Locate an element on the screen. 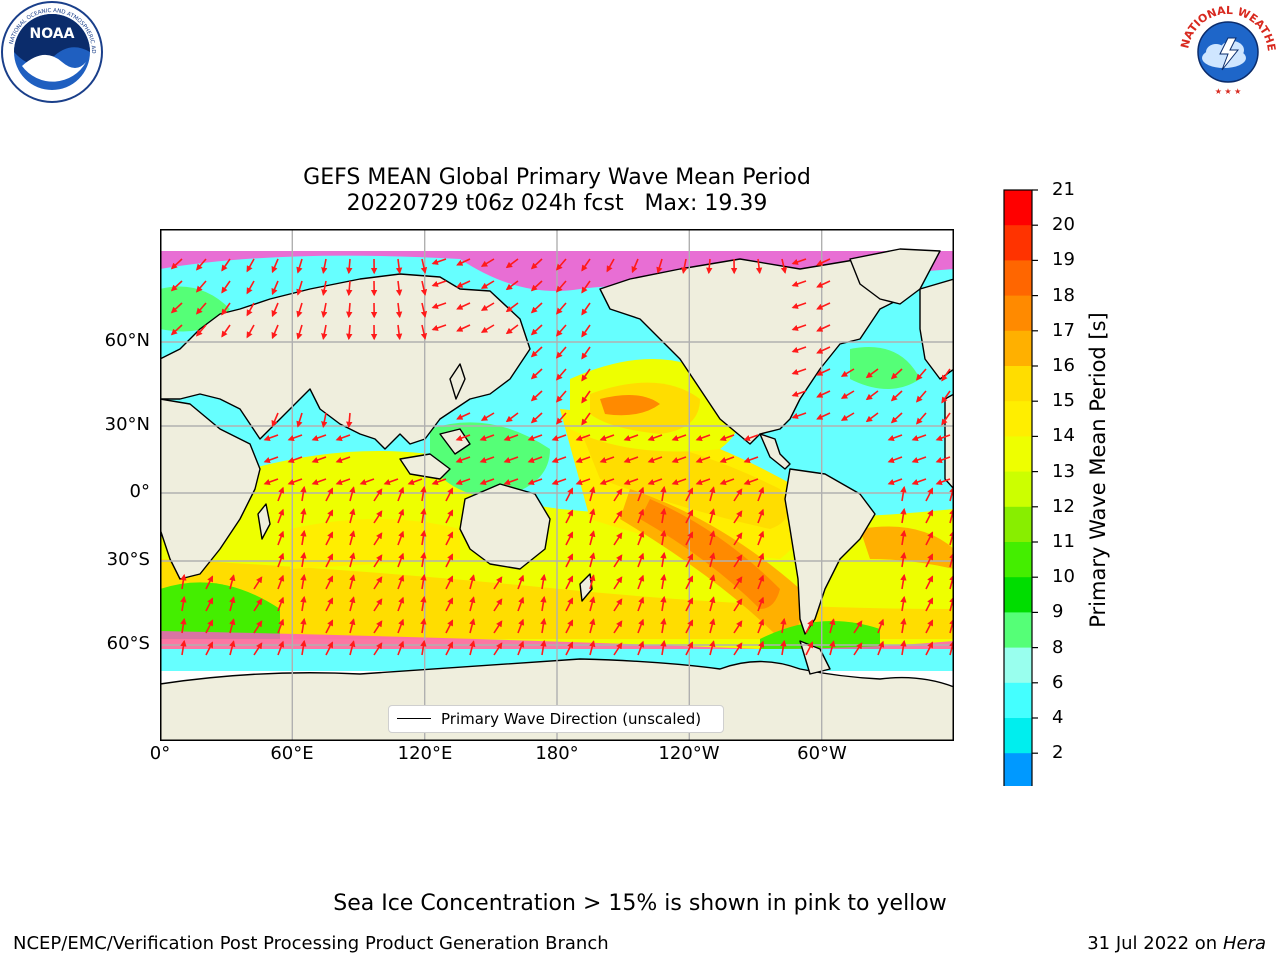 The height and width of the screenshot is (960, 1280). lat-tick-30n: 30°N is located at coordinates (127, 424).